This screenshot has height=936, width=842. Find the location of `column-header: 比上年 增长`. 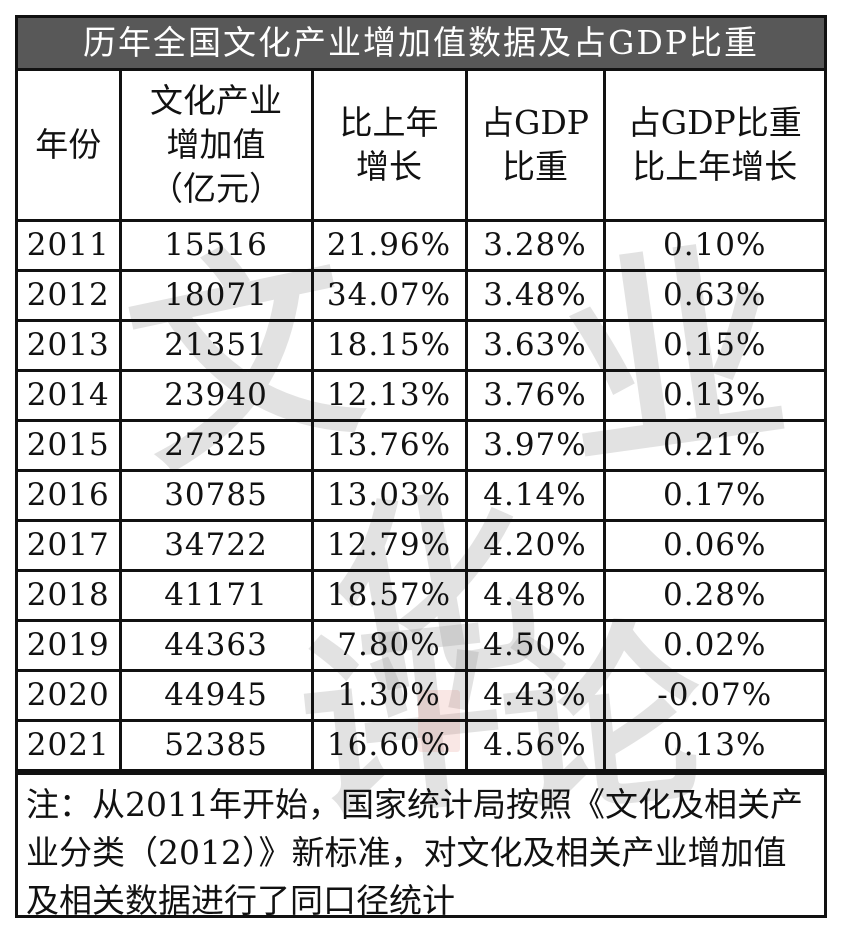

column-header: 比上年 增长 is located at coordinates (389, 146).